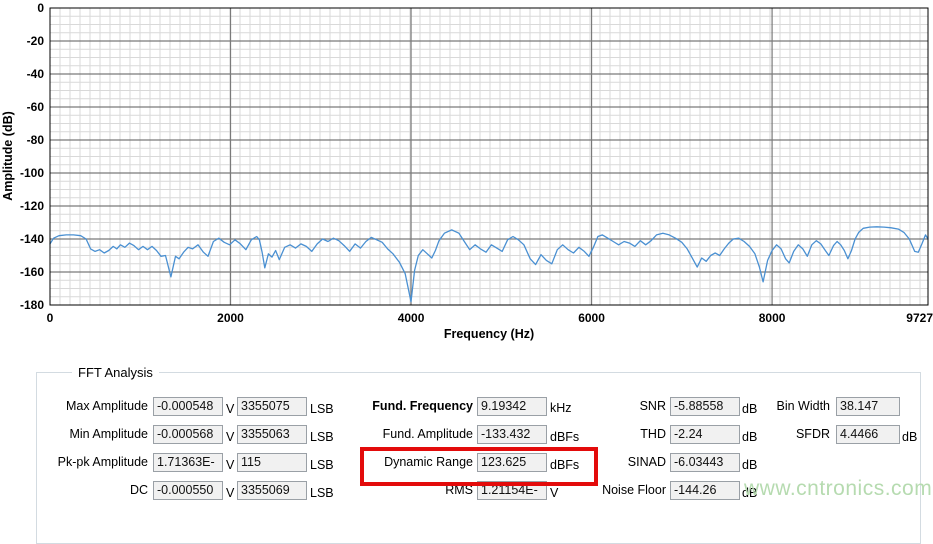 The width and height of the screenshot is (933, 544). Describe the element at coordinates (705, 406) in the screenshot. I see `snr-field: -5.88558` at that location.